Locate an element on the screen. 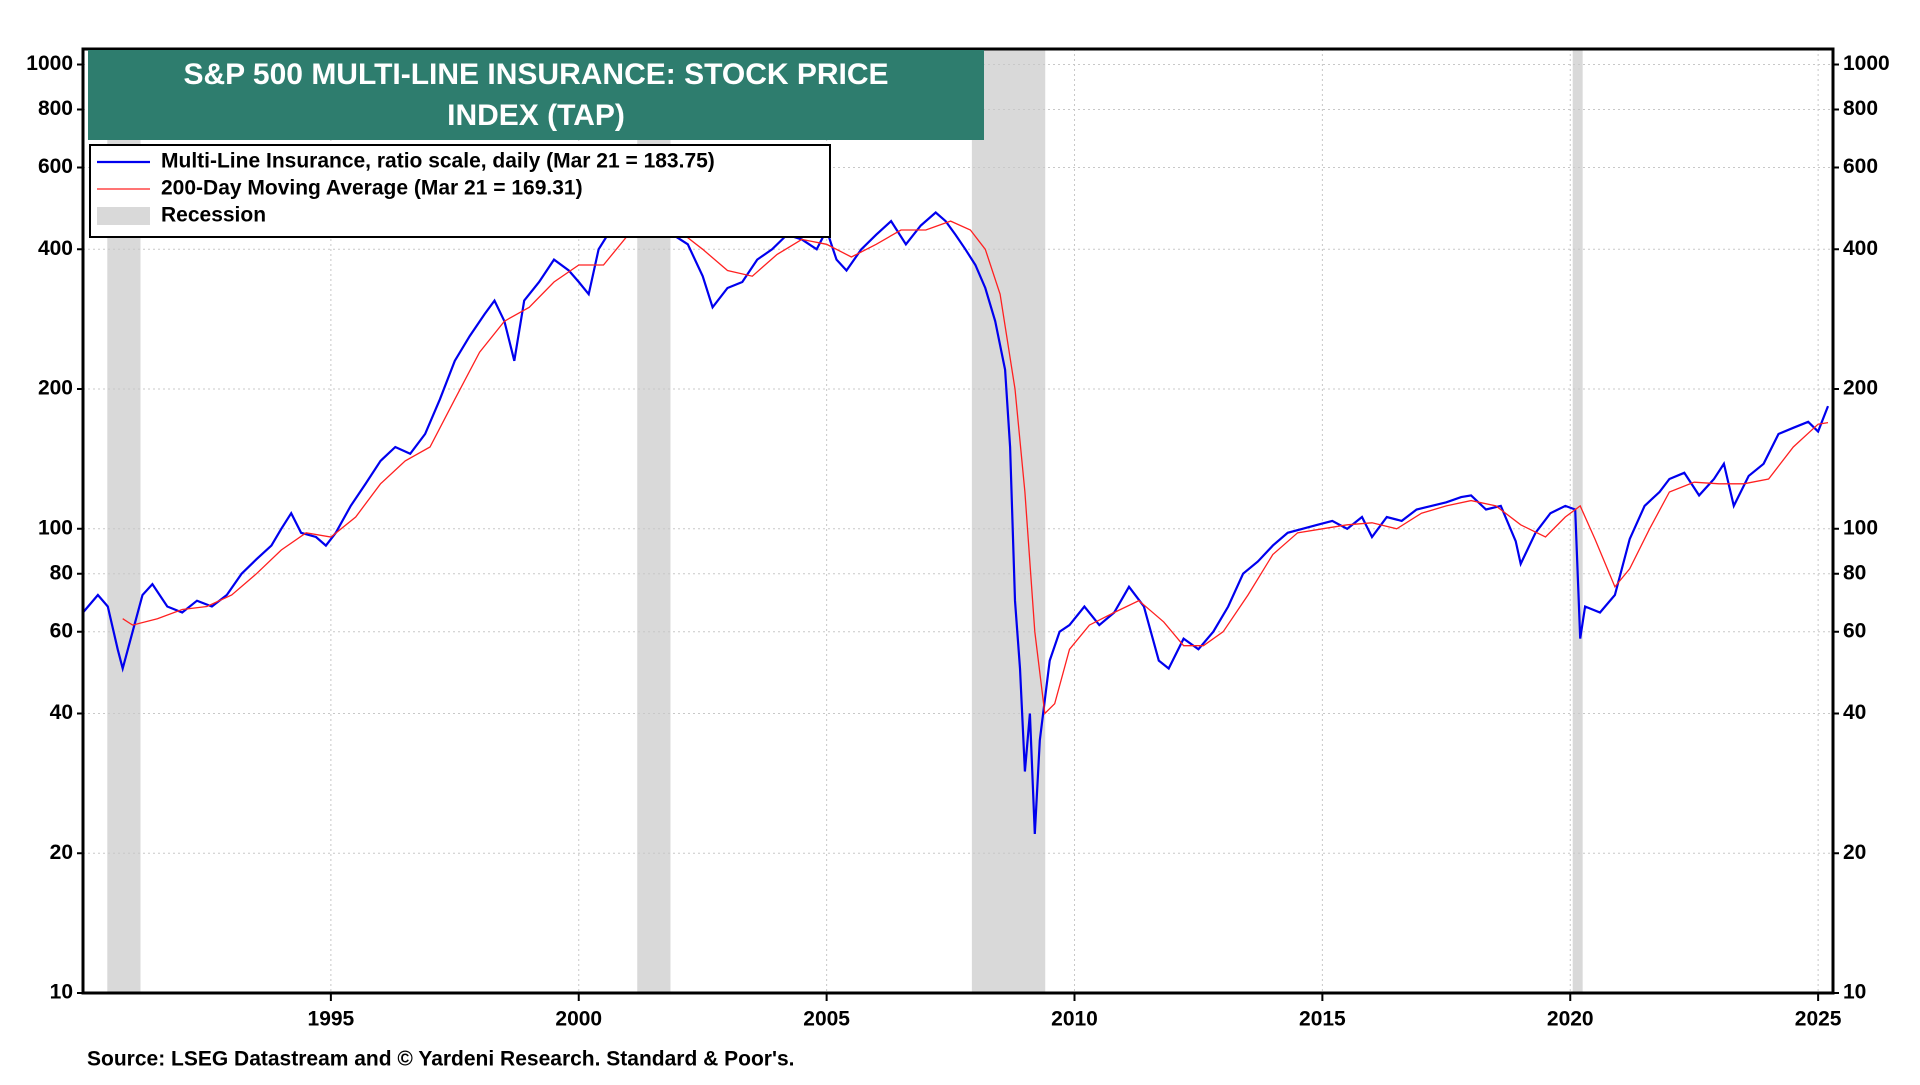 This screenshot has height=1085, width=1920. y-tick-label: 80 is located at coordinates (61, 572).